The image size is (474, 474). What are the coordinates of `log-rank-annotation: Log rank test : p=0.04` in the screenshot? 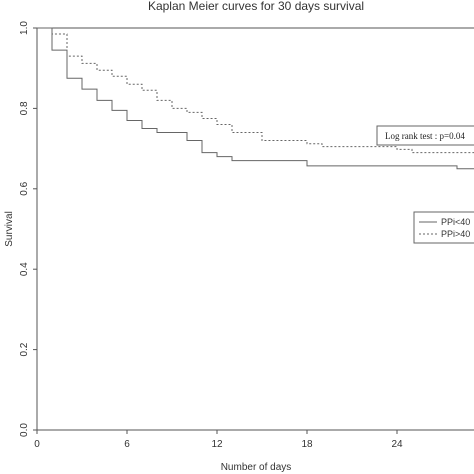 It's located at (425, 136).